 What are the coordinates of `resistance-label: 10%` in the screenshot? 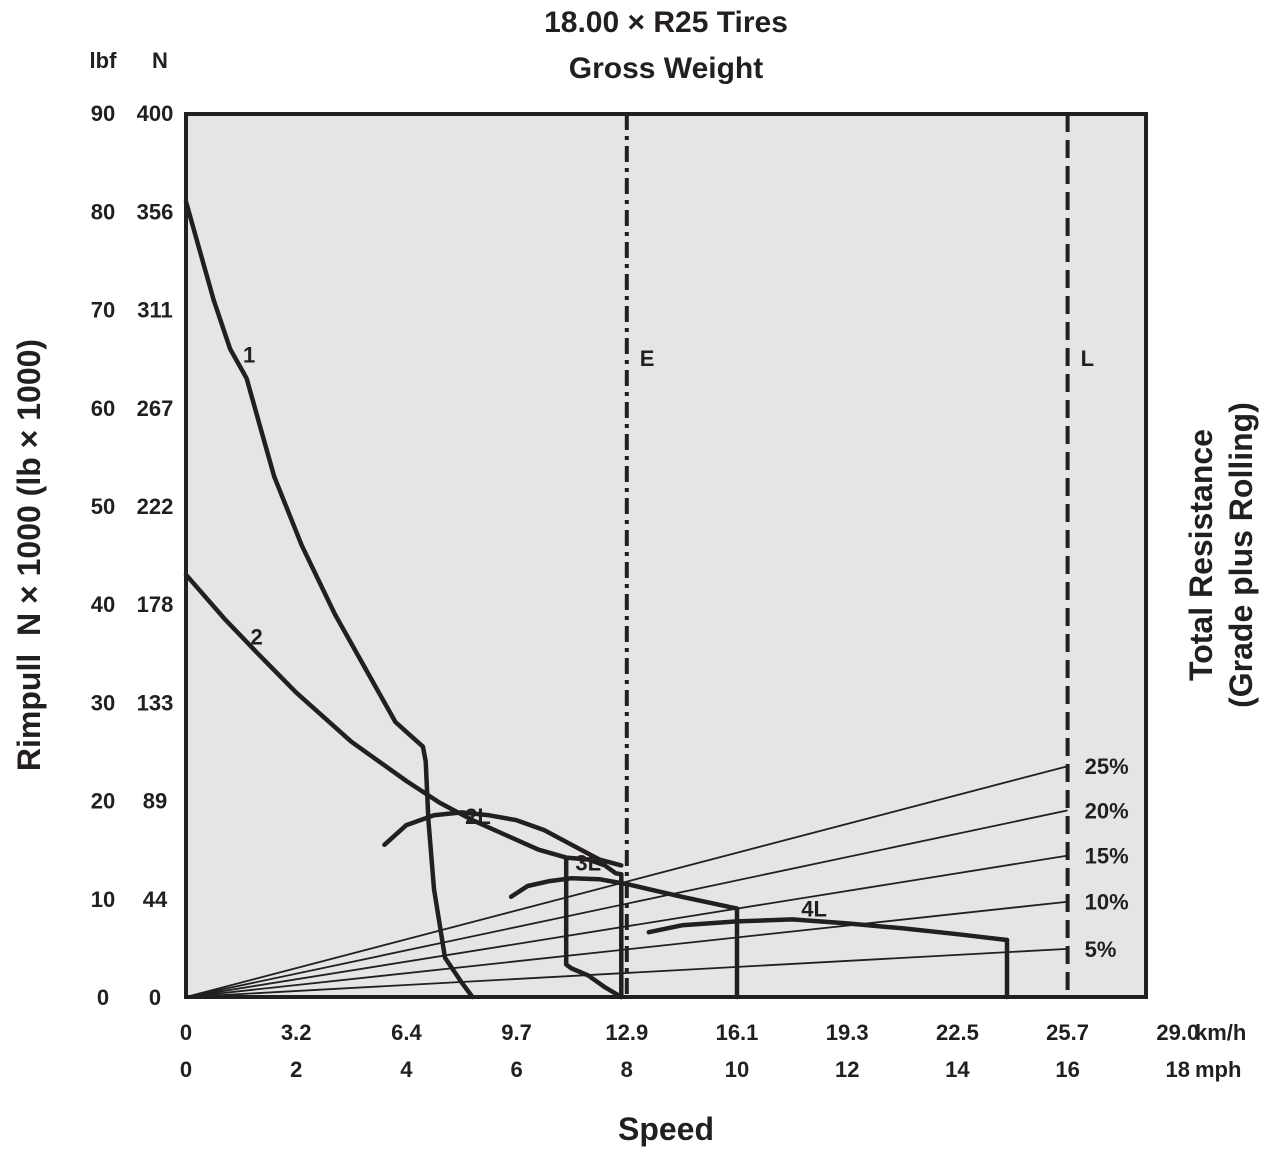 It's located at (1107, 902).